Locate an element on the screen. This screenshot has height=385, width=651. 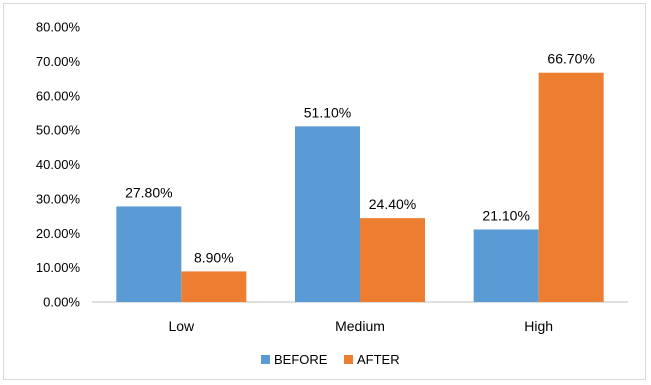
legend-label-before: BEFORE is located at coordinates (301, 359).